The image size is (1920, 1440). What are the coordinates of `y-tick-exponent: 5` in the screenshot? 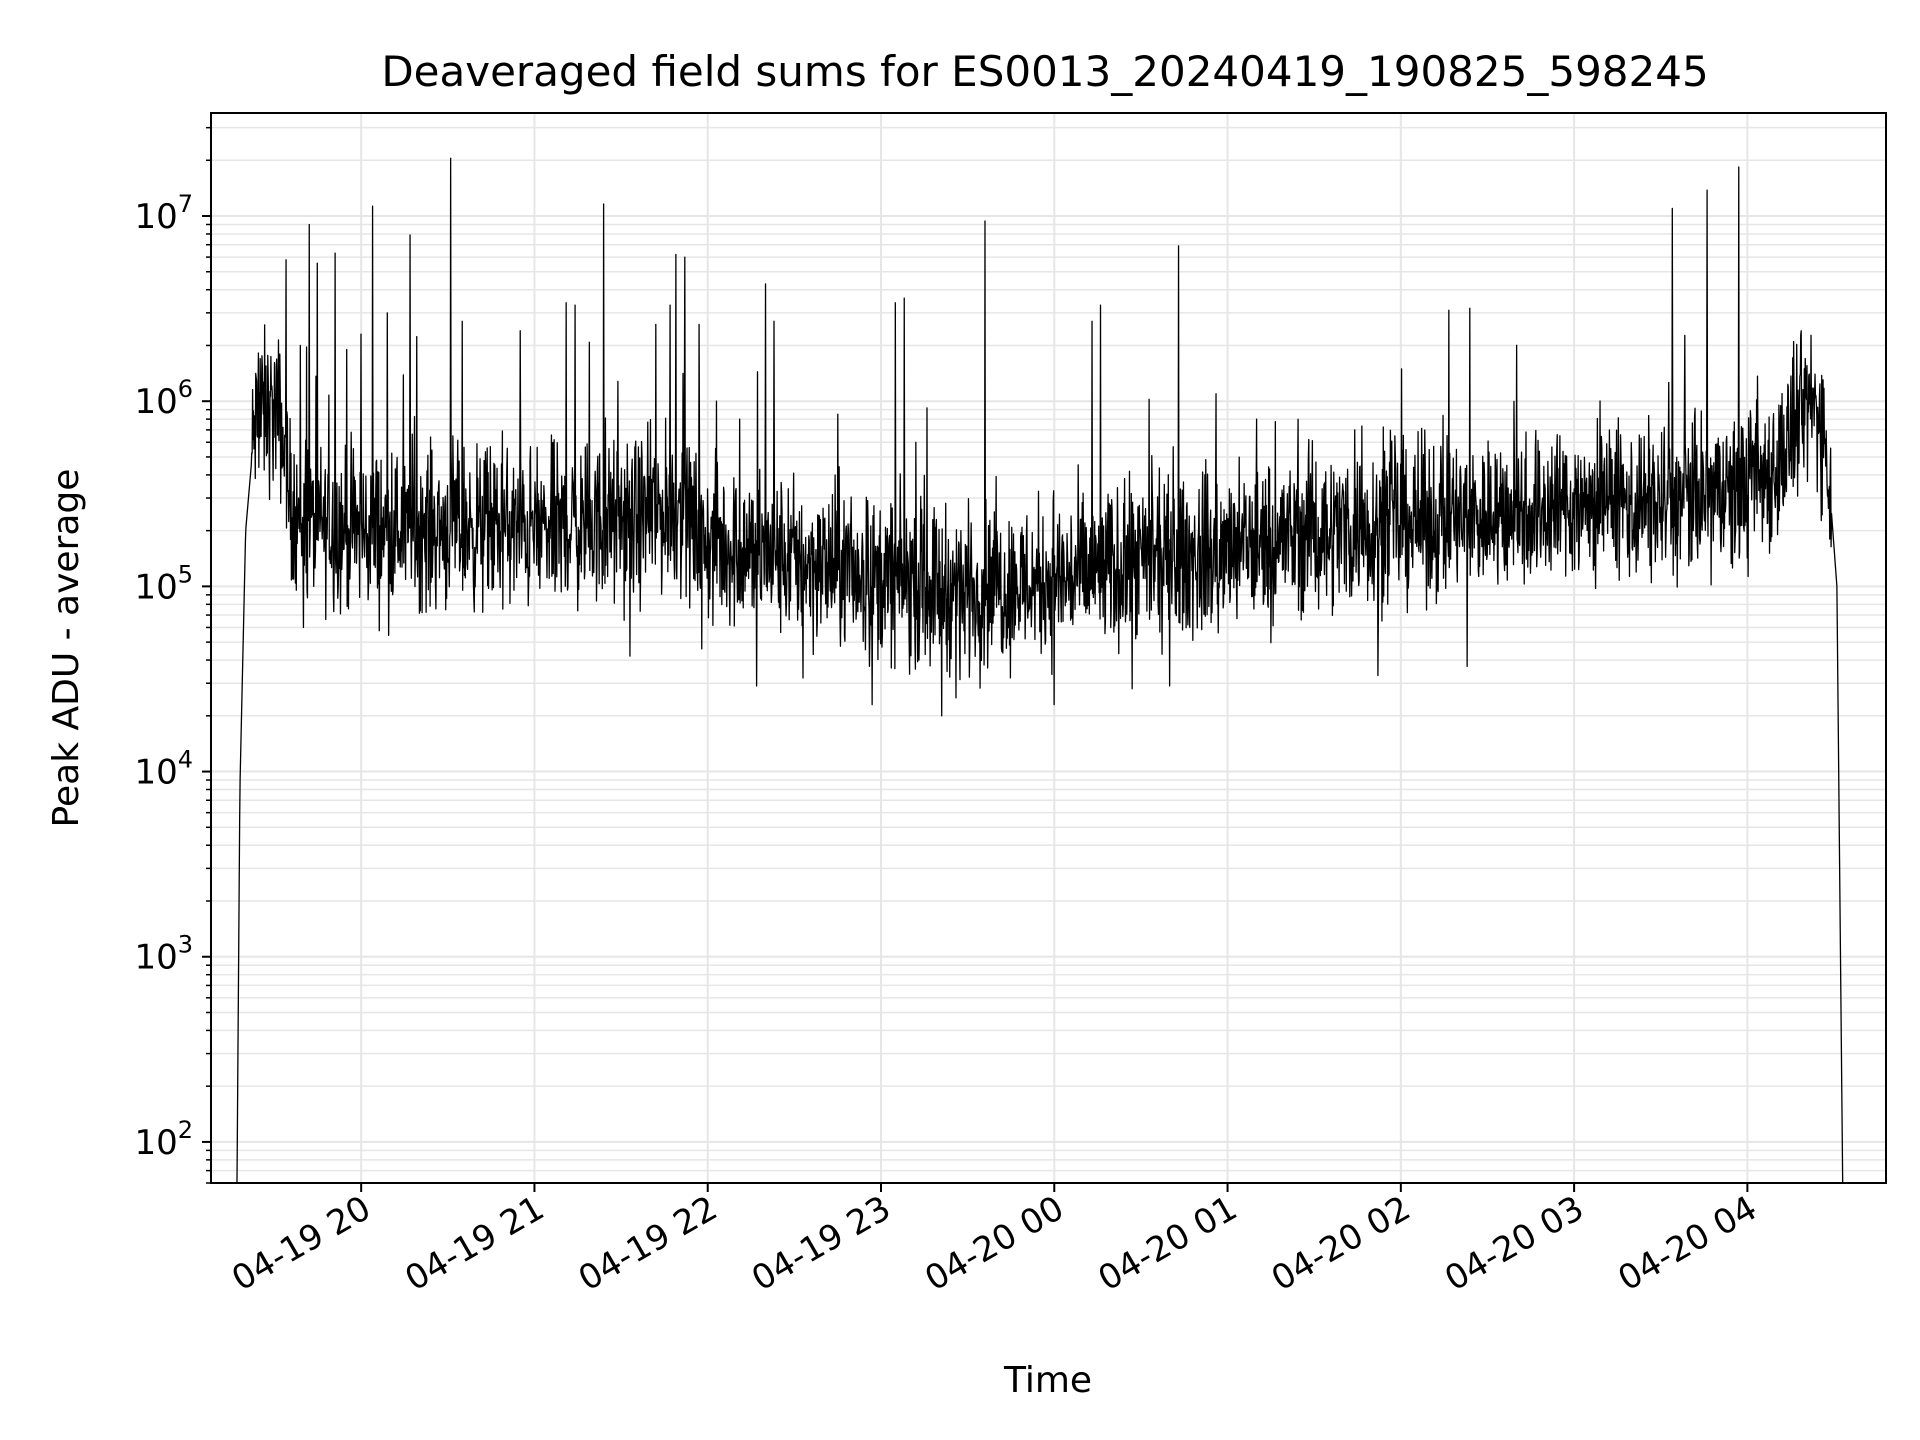 It's located at (185, 574).